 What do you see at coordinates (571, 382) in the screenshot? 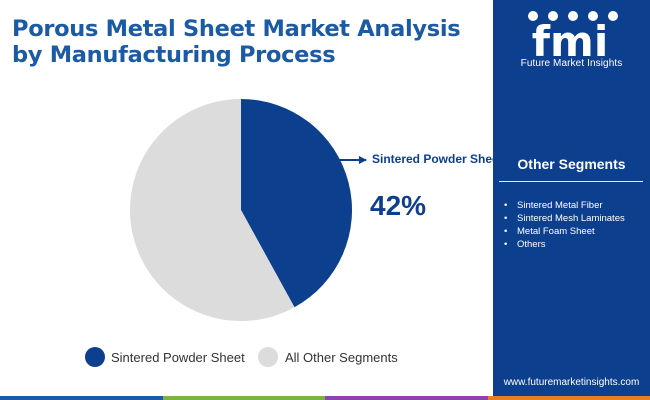
I see `website-link: www.futuremarketinsights.com` at bounding box center [571, 382].